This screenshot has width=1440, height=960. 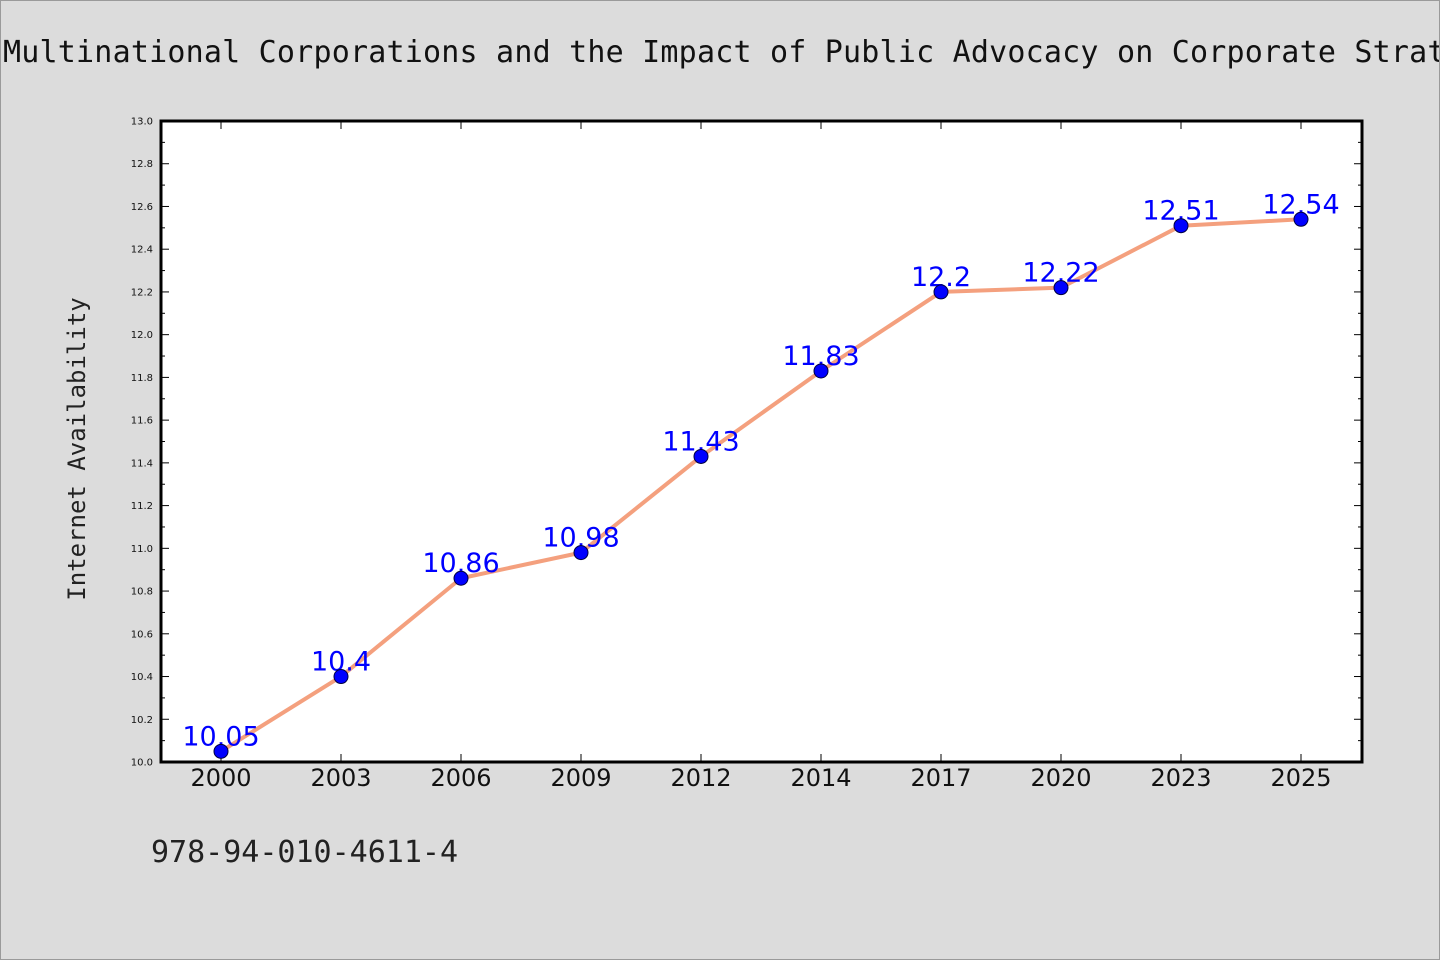 What do you see at coordinates (305, 852) in the screenshot?
I see `isbn-text: 978-94-010-4611-4` at bounding box center [305, 852].